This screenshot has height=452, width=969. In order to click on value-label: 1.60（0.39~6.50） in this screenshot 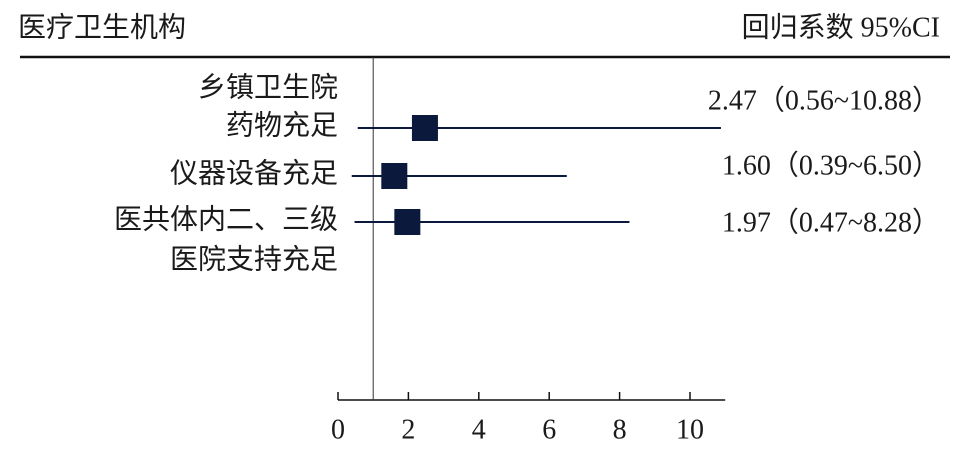, I will do `click(831, 165)`.